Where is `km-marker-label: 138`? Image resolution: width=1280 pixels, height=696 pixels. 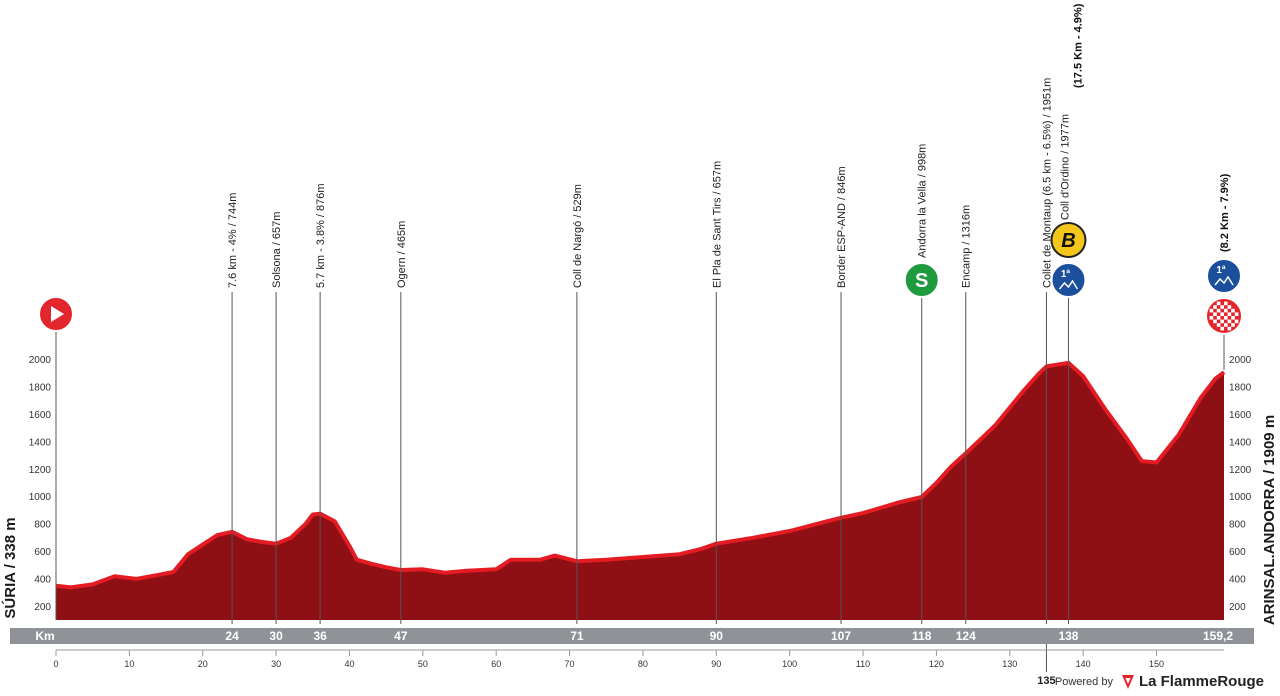 km-marker-label: 138 is located at coordinates (1068, 636).